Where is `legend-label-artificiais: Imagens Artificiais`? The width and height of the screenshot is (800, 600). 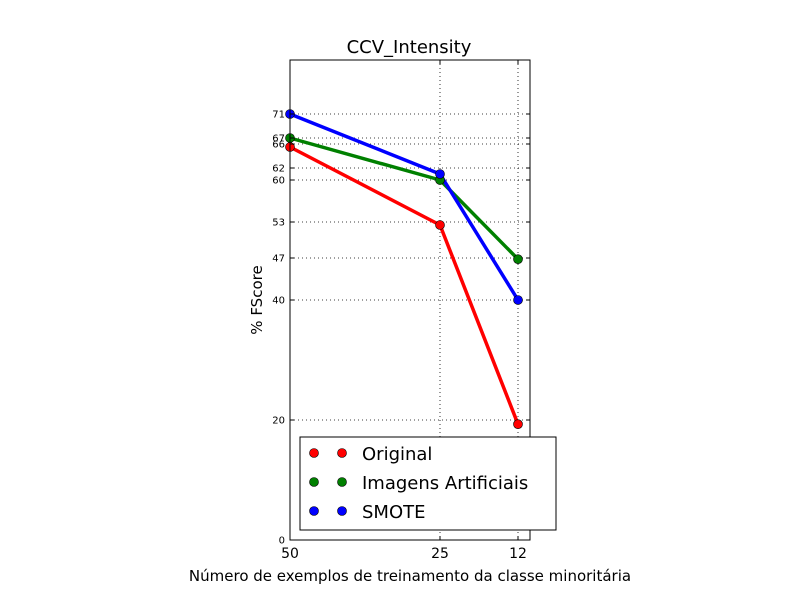
legend-label-artificiais: Imagens Artificiais is located at coordinates (445, 483).